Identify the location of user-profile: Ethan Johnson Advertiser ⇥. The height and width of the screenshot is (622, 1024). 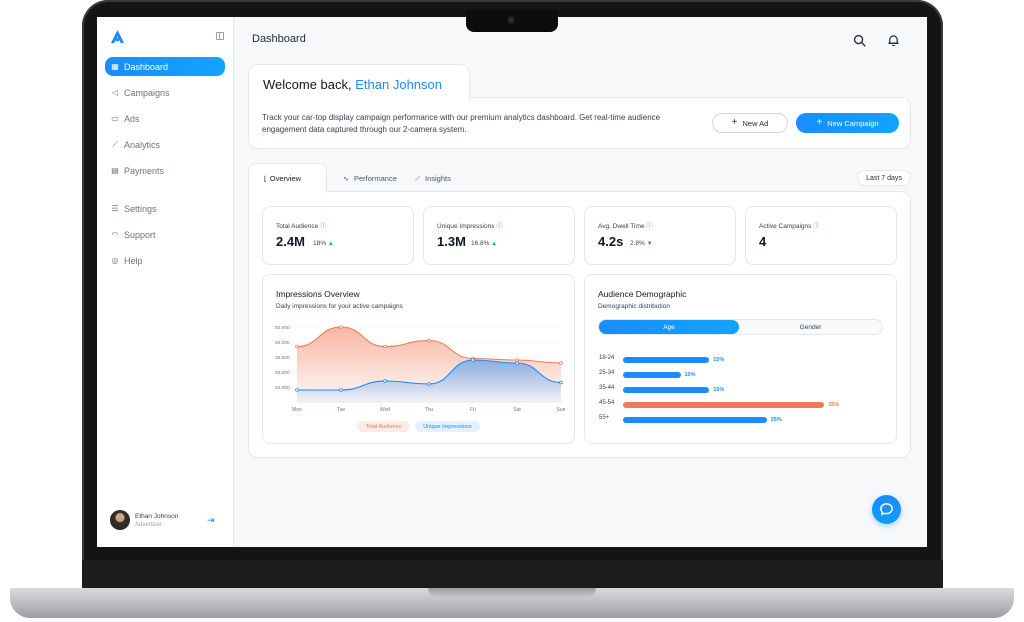
(166, 520).